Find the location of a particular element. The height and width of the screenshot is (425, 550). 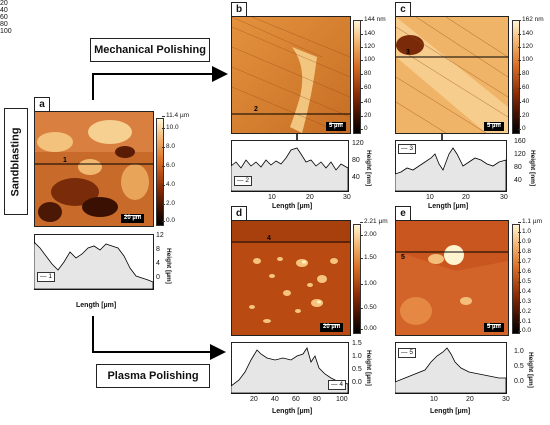

profile-a is located at coordinates (94, 262).